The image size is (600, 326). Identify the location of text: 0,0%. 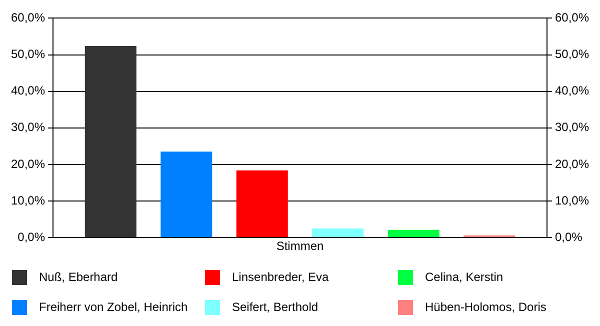
(568, 237).